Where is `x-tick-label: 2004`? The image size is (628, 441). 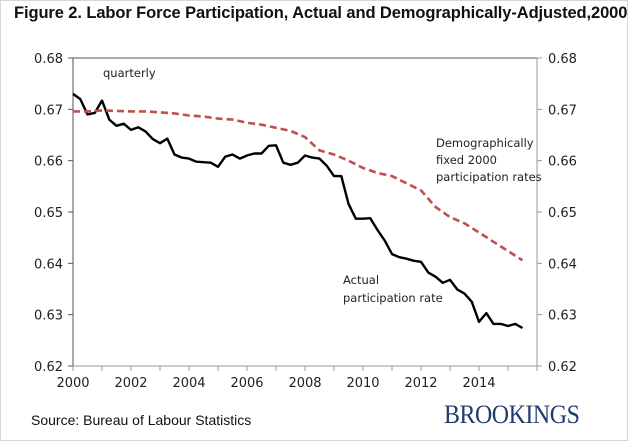
x-tick-label: 2004 is located at coordinates (188, 383).